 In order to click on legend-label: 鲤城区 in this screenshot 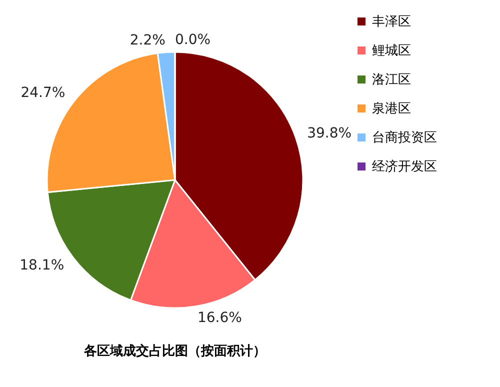, I will do `click(391, 51)`.